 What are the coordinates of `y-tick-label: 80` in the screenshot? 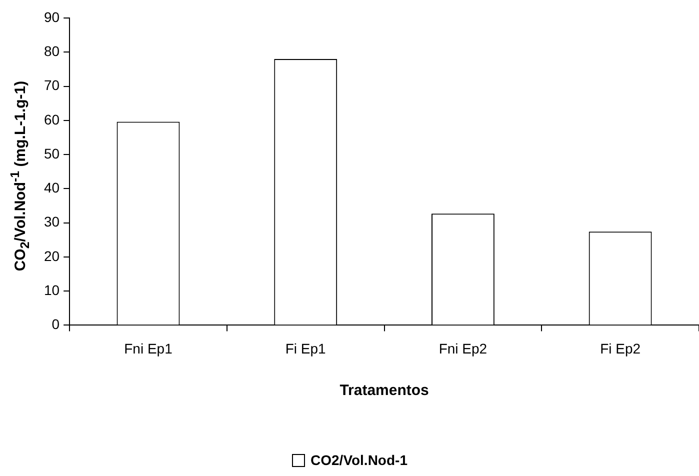 It's located at (52, 50).